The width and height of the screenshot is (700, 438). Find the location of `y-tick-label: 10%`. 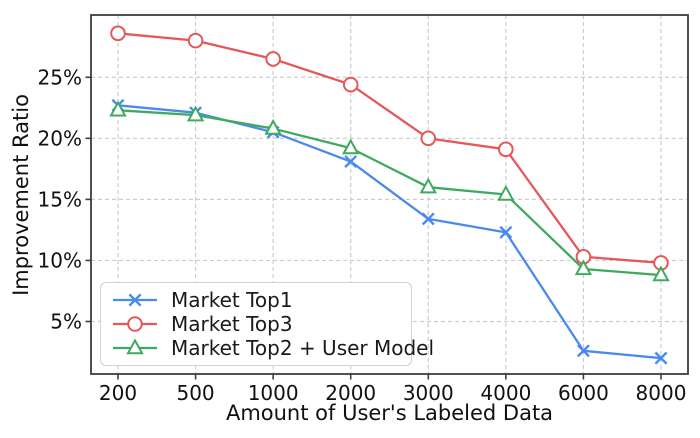

y-tick-label: 10% is located at coordinates (60, 260).